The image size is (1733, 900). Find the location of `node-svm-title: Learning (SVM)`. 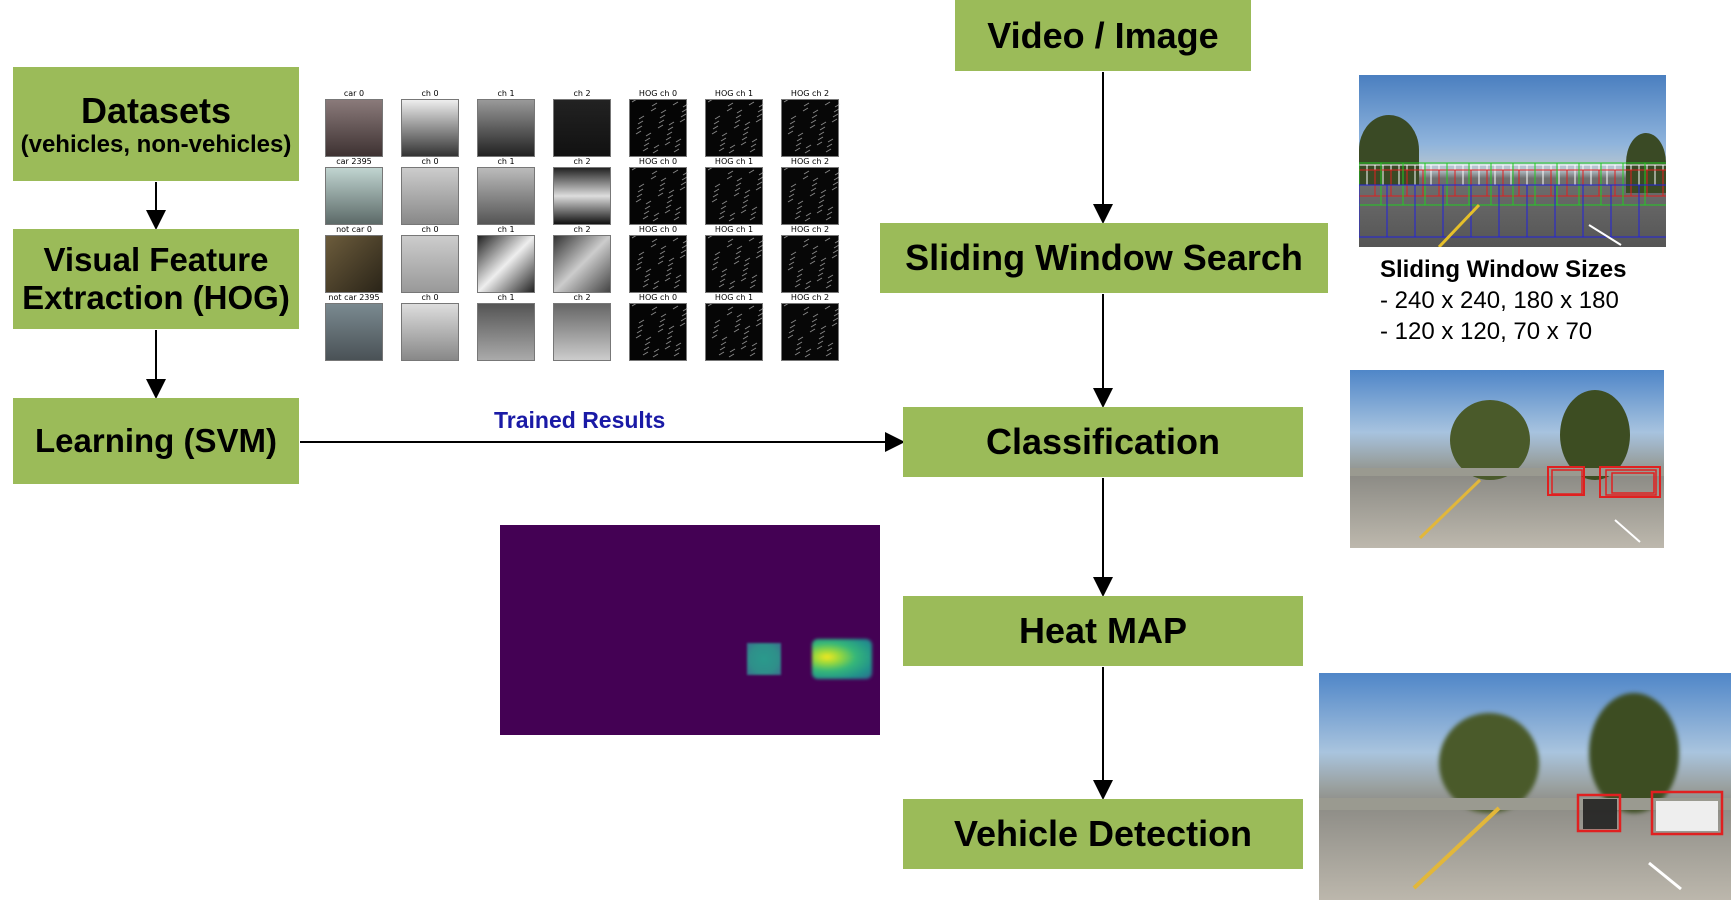

node-svm-title: Learning (SVM) is located at coordinates (155, 441).